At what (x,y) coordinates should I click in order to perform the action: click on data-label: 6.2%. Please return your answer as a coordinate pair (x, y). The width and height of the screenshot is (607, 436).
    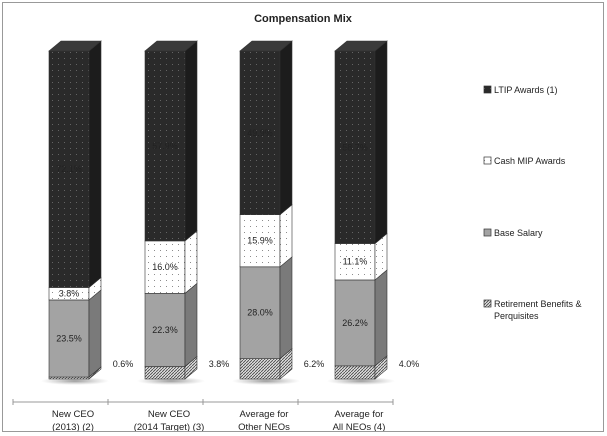
    Looking at the image, I should click on (314, 364).